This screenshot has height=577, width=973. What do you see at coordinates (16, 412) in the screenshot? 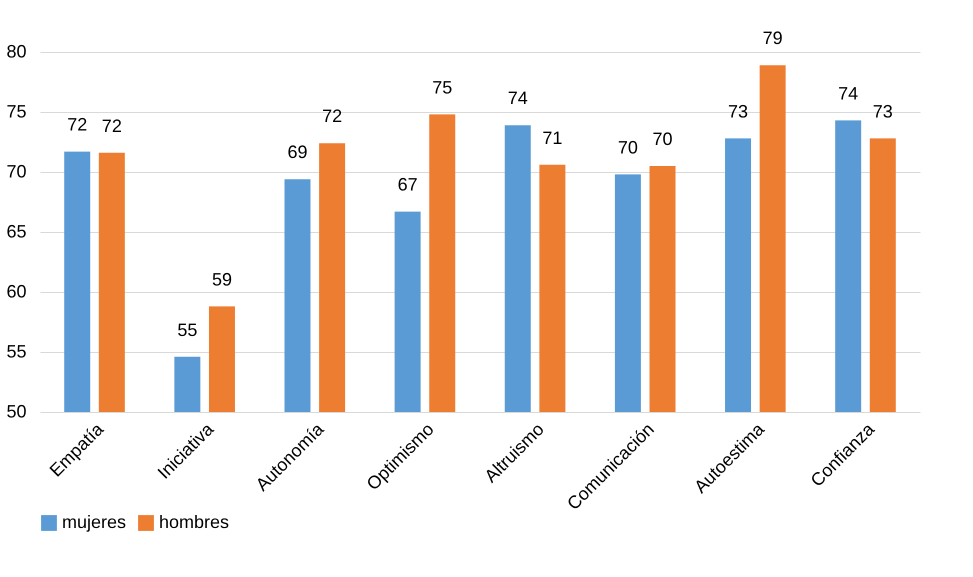
I see `y-tick-label: 50` at bounding box center [16, 412].